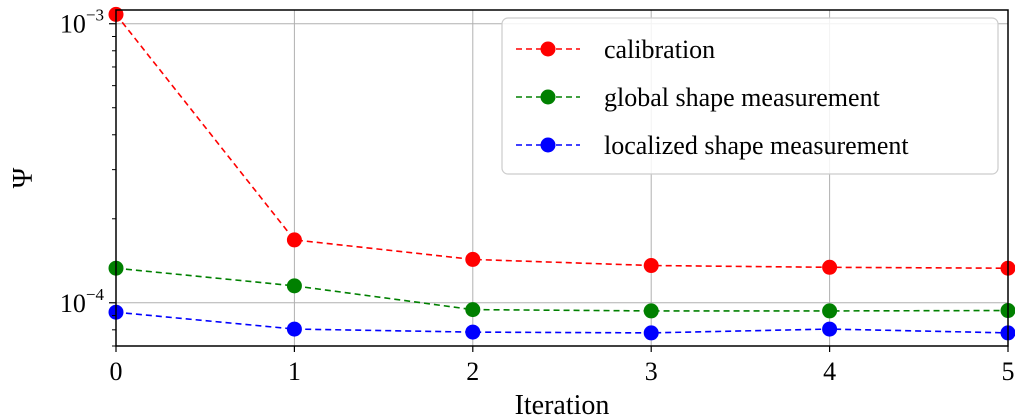 This screenshot has width=1015, height=419. What do you see at coordinates (742, 97) in the screenshot?
I see `legend-label: global shape measurement` at bounding box center [742, 97].